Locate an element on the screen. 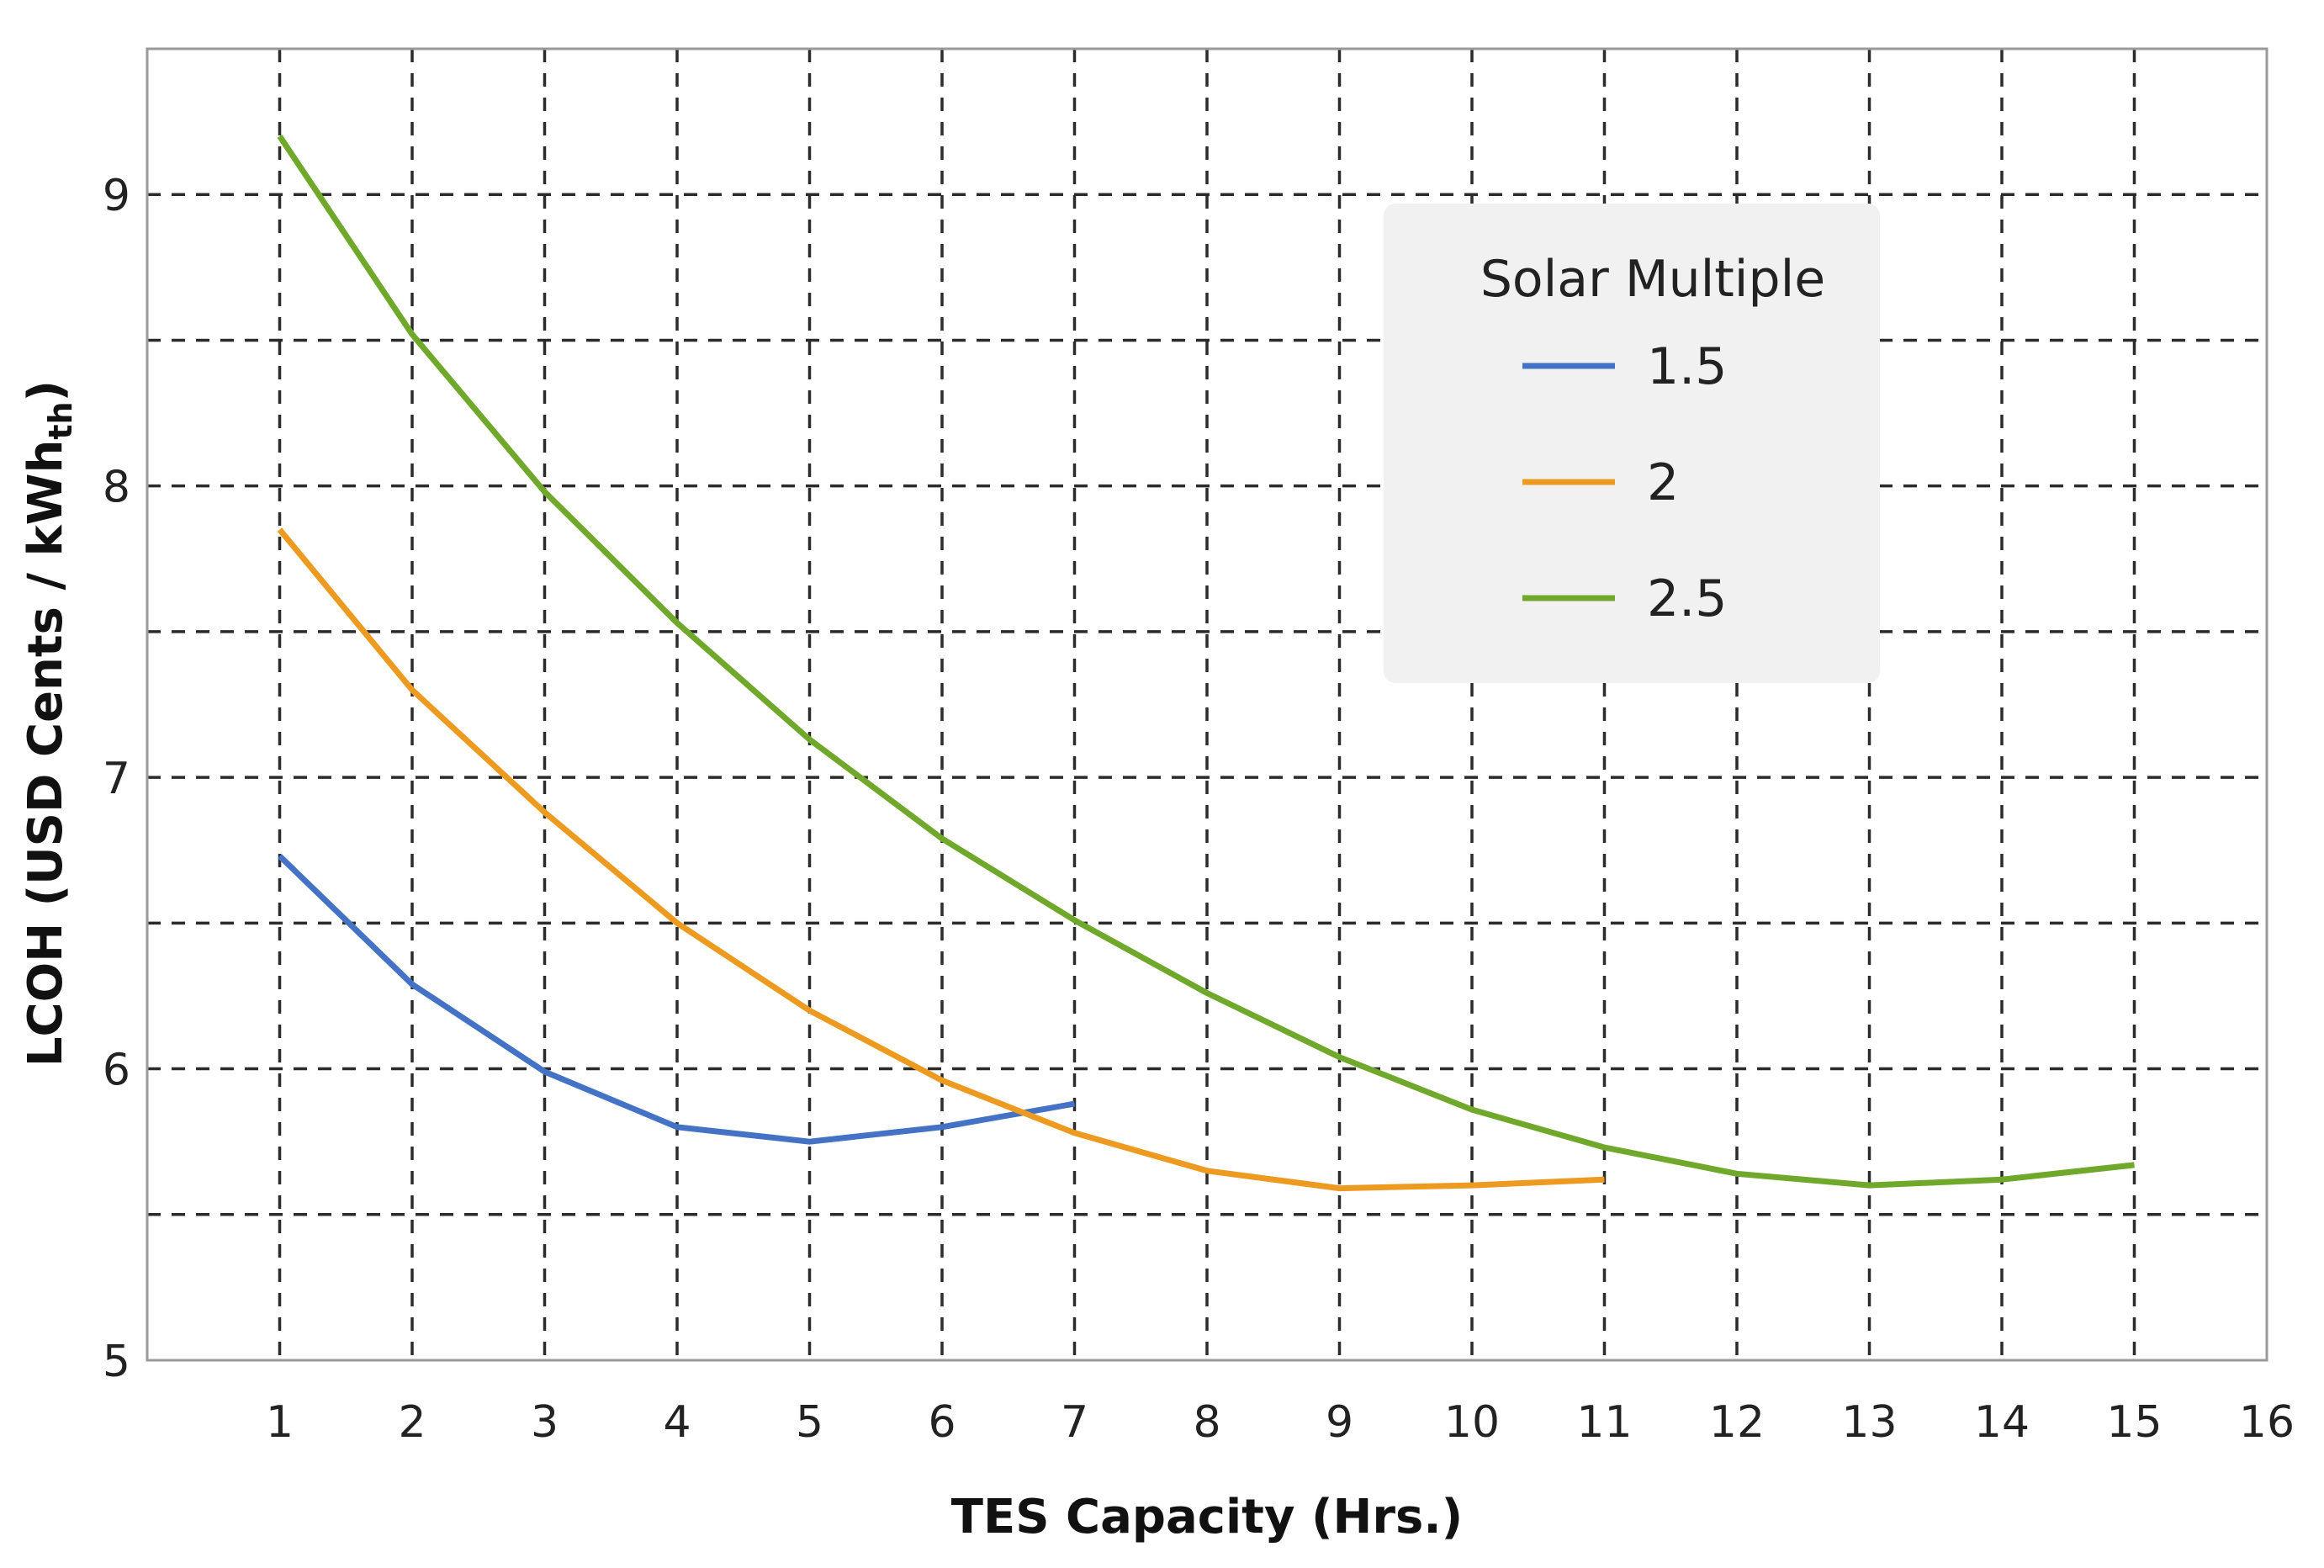 Image resolution: width=2324 pixels, height=1568 pixels. x-tick-label-14: 14 is located at coordinates (2002, 1422).